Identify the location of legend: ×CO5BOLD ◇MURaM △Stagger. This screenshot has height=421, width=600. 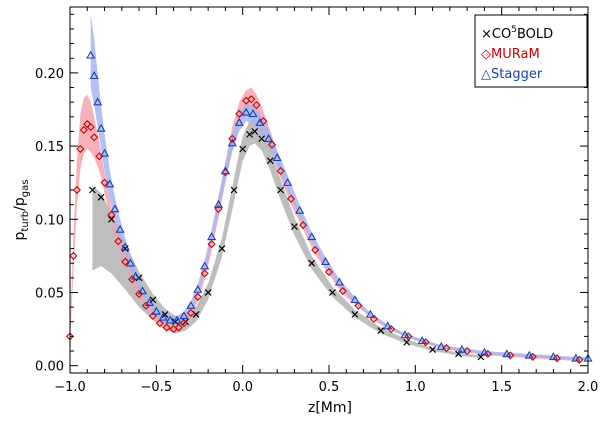
(531, 51).